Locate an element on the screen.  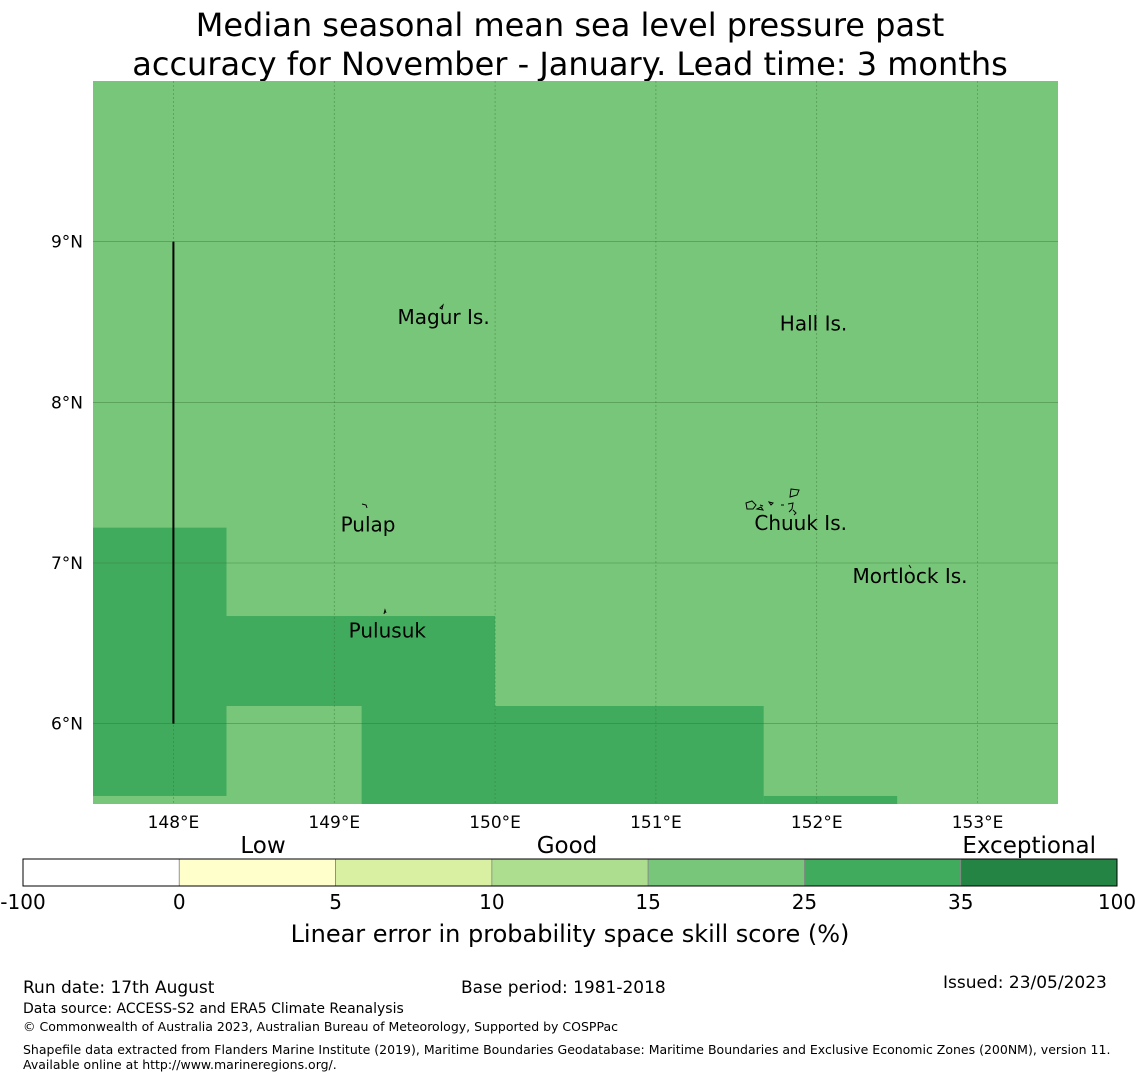
legend-colorbar is located at coordinates (570, 872).